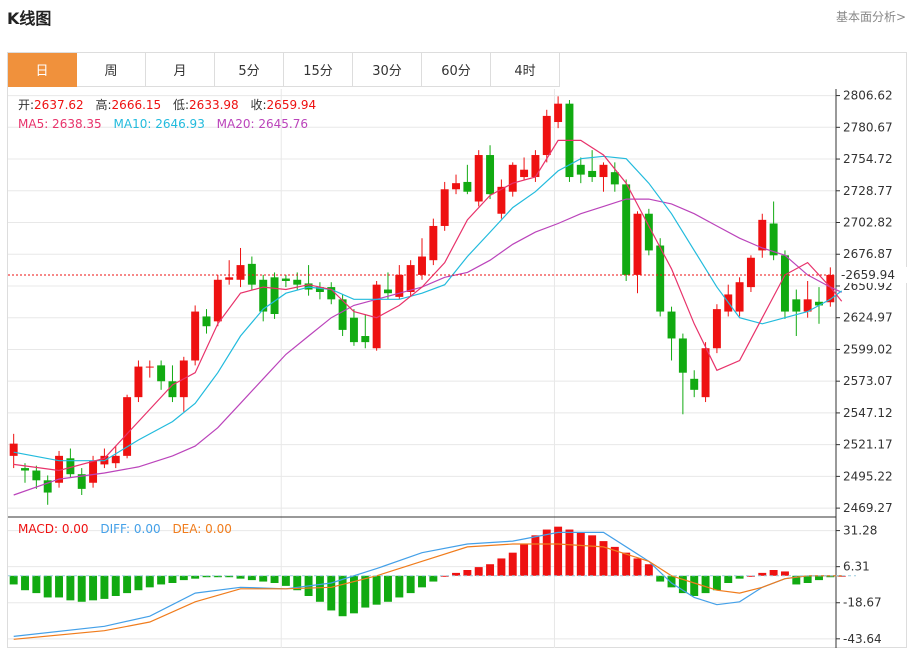 Image resolution: width=910 pixels, height=648 pixels. Describe the element at coordinates (249, 70) in the screenshot. I see `tab-5min: 5分` at that location.